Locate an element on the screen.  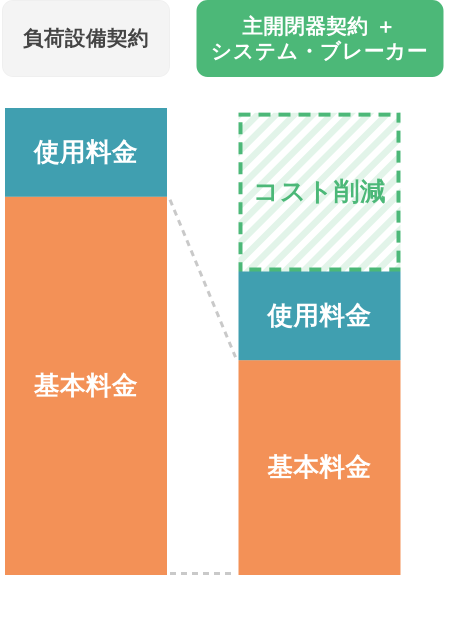
series-label: コスト削減 is located at coordinates (319, 192).